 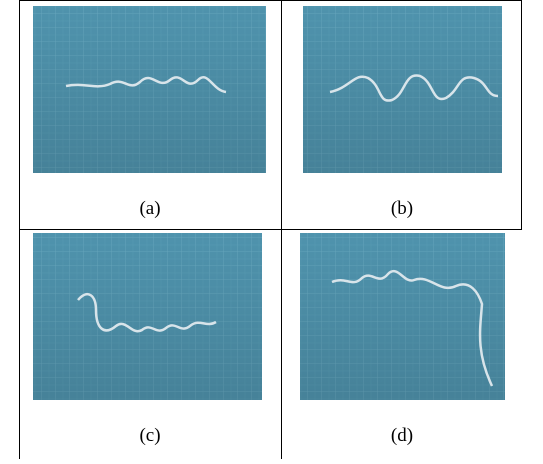 What do you see at coordinates (149, 435) in the screenshot?
I see `panel-label: (c)` at bounding box center [149, 435].